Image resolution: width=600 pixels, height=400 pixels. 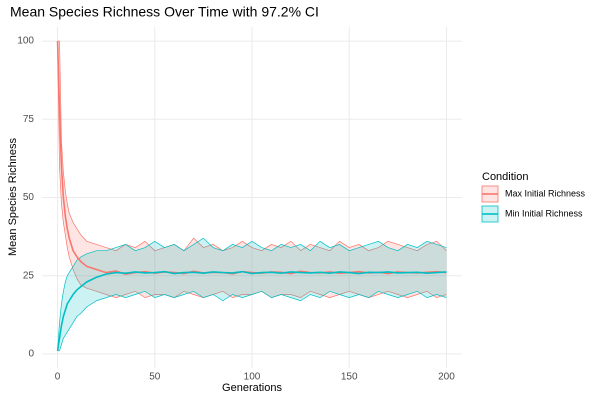 What do you see at coordinates (29, 197) in the screenshot?
I see `y-tick-label: 50` at bounding box center [29, 197].